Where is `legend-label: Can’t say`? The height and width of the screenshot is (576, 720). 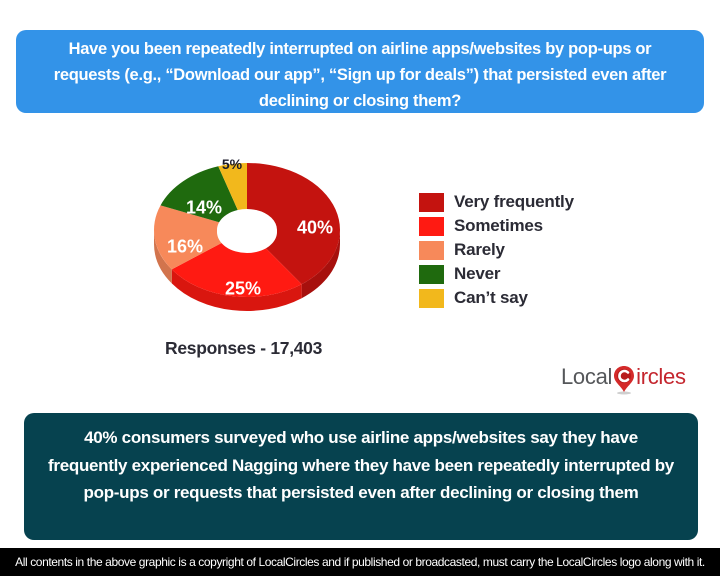 legend-label: Can’t say is located at coordinates (491, 297).